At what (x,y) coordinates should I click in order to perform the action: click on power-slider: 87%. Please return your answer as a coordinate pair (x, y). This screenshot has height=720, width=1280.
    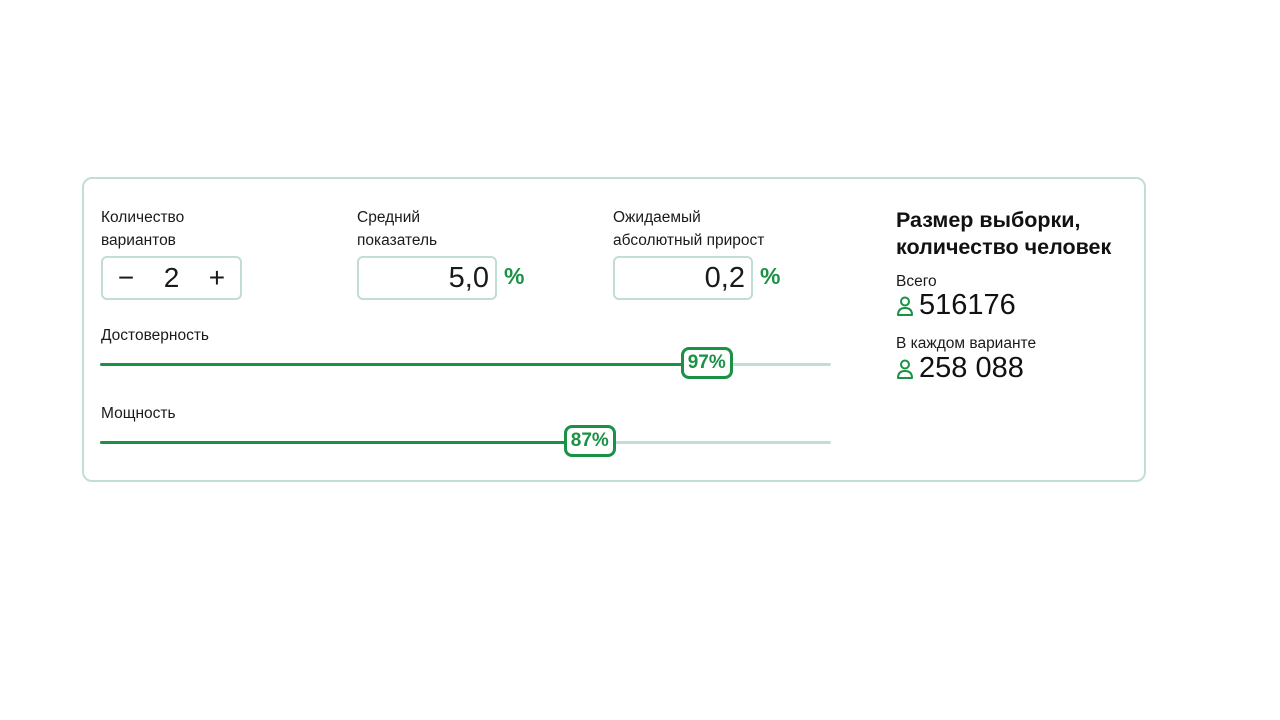
    Looking at the image, I should click on (465, 441).